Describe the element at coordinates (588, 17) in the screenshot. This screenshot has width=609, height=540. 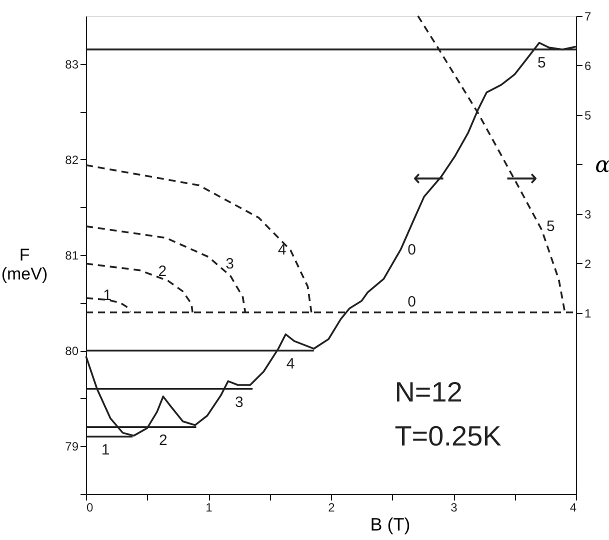
I see `y2-tick-label: 7` at that location.